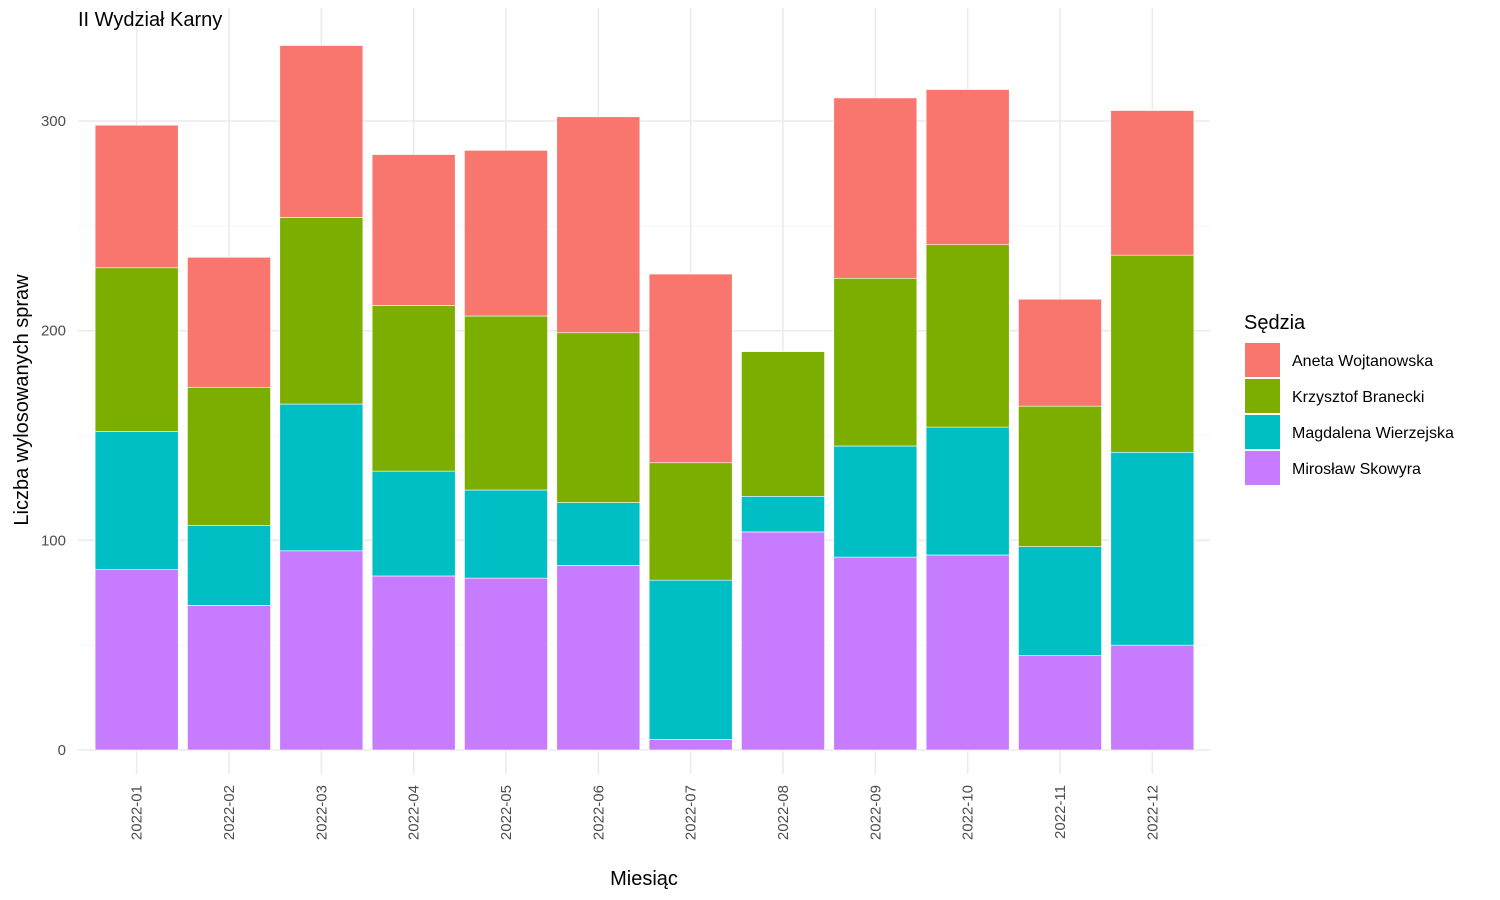 This screenshot has width=1500, height=900. What do you see at coordinates (62, 750) in the screenshot?
I see `y-tick-label: 0` at bounding box center [62, 750].